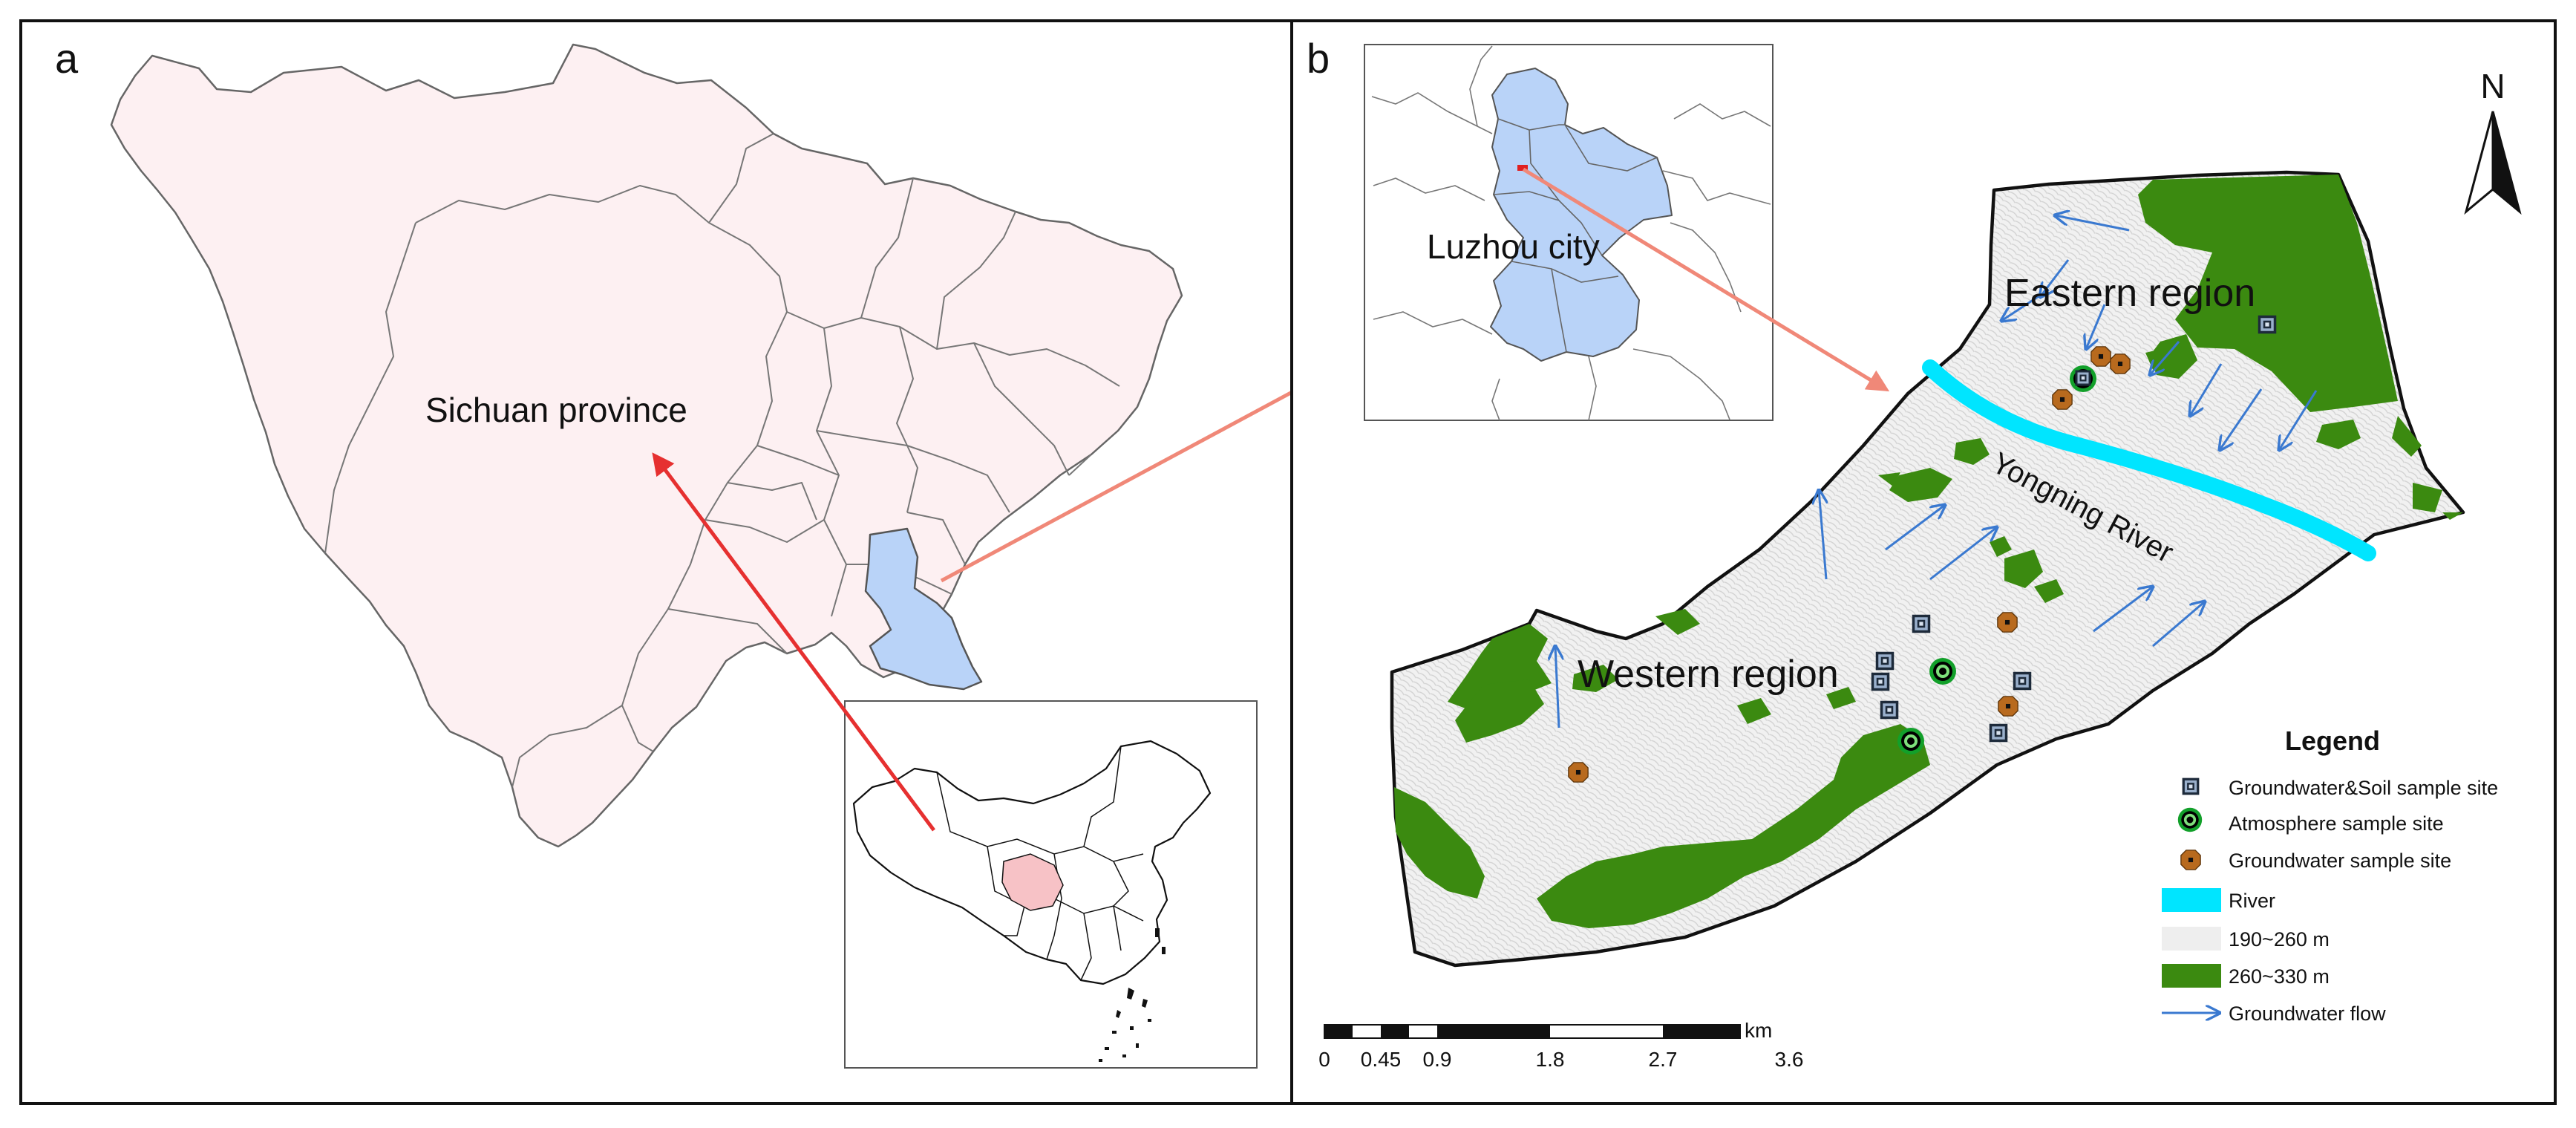 The width and height of the screenshot is (2576, 1128). What do you see at coordinates (2190, 819) in the screenshot?
I see `legend-ring-site-icon` at bounding box center [2190, 819].